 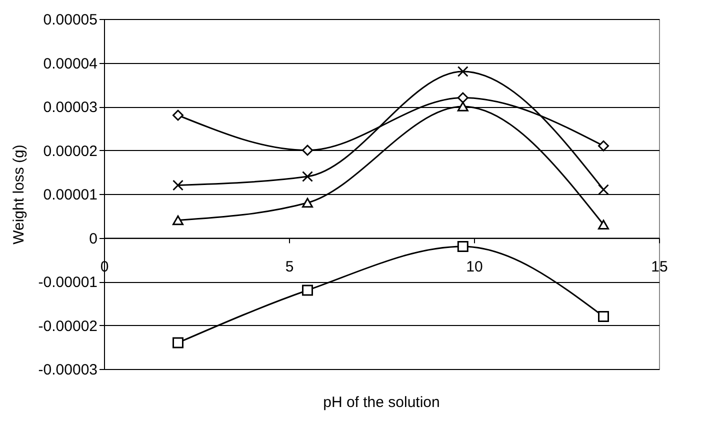 What do you see at coordinates (93, 239) in the screenshot?
I see `y-tick-label: 0` at bounding box center [93, 239].